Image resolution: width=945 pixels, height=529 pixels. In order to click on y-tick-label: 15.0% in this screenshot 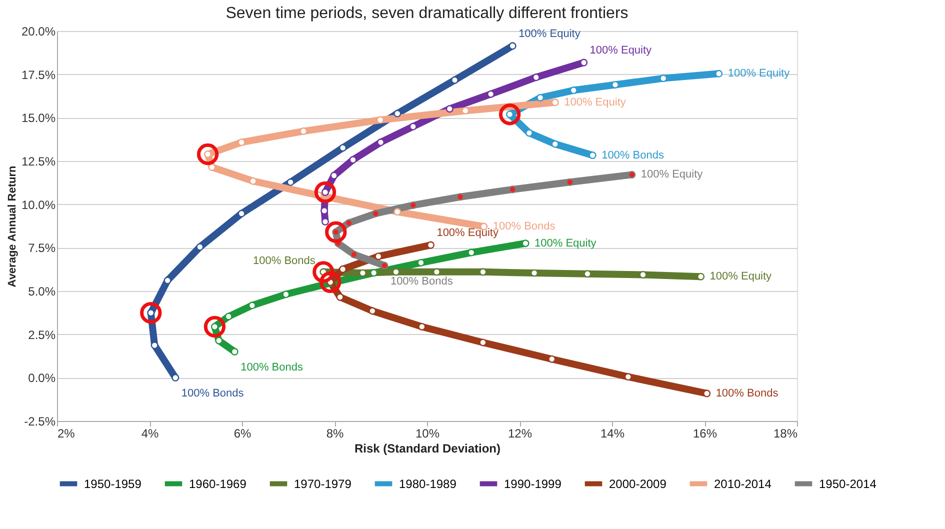, I will do `click(38, 118)`.